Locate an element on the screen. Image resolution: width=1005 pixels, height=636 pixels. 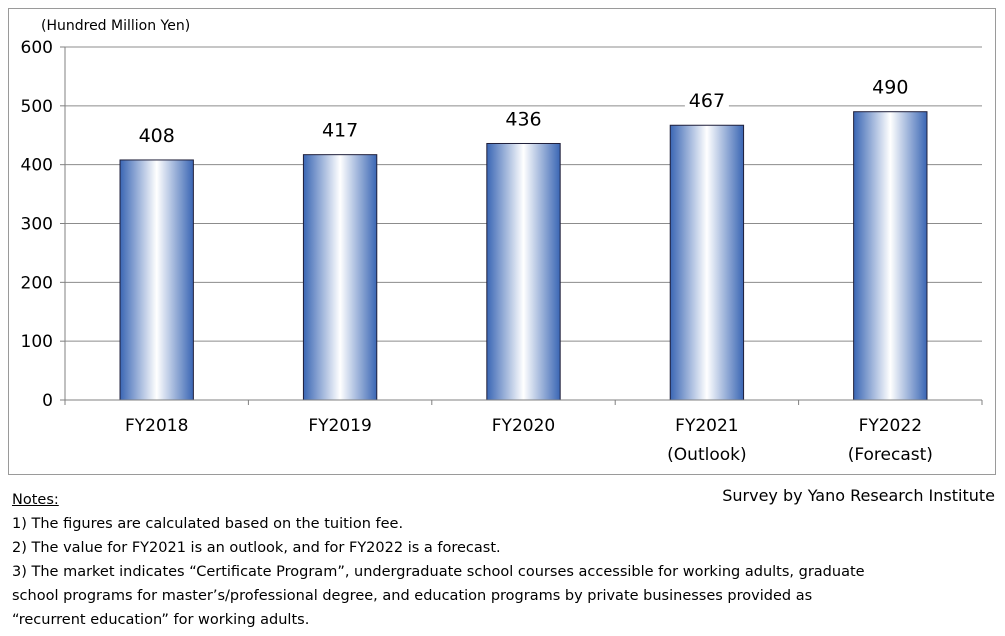
data-label: 417 is located at coordinates (340, 131).